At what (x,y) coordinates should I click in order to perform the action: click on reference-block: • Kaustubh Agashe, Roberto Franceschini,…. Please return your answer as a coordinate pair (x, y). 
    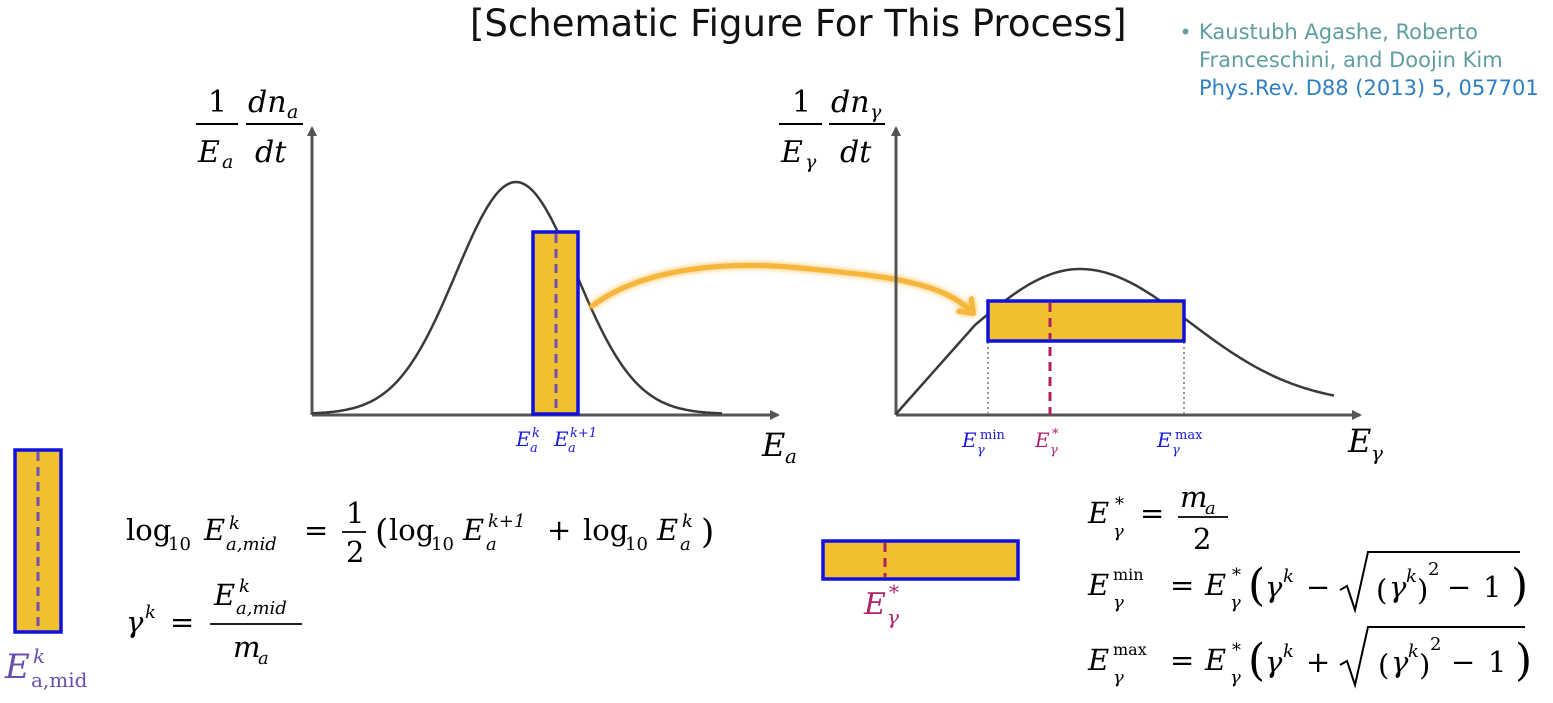
    Looking at the image, I should click on (1362, 60).